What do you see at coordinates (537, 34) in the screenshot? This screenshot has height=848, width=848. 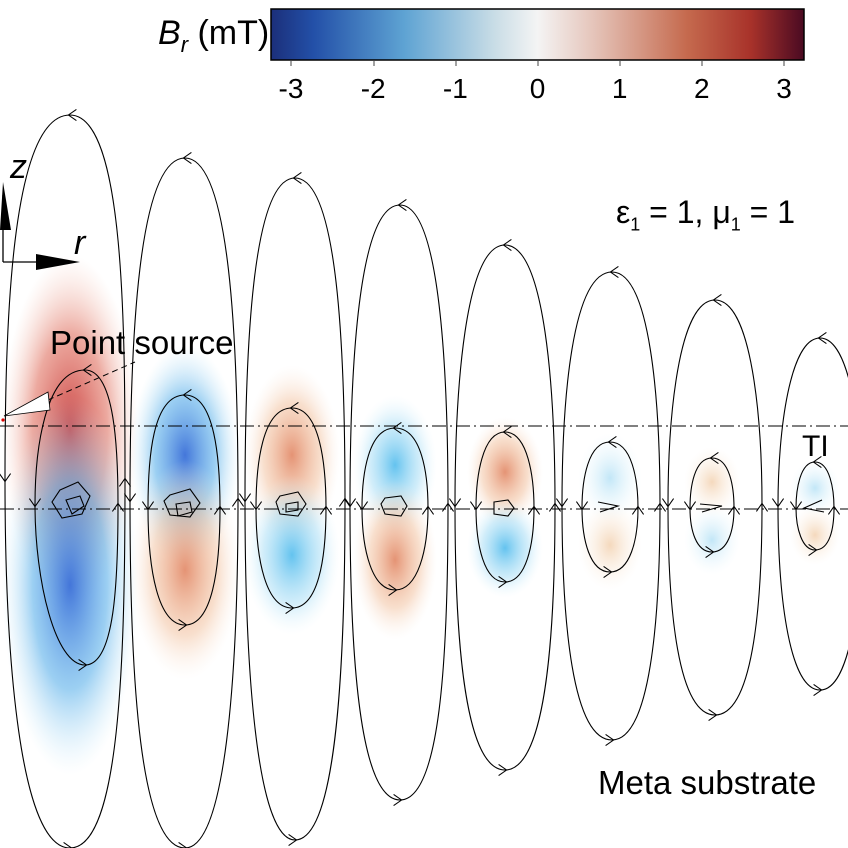 I see `colorbar-gradient` at bounding box center [537, 34].